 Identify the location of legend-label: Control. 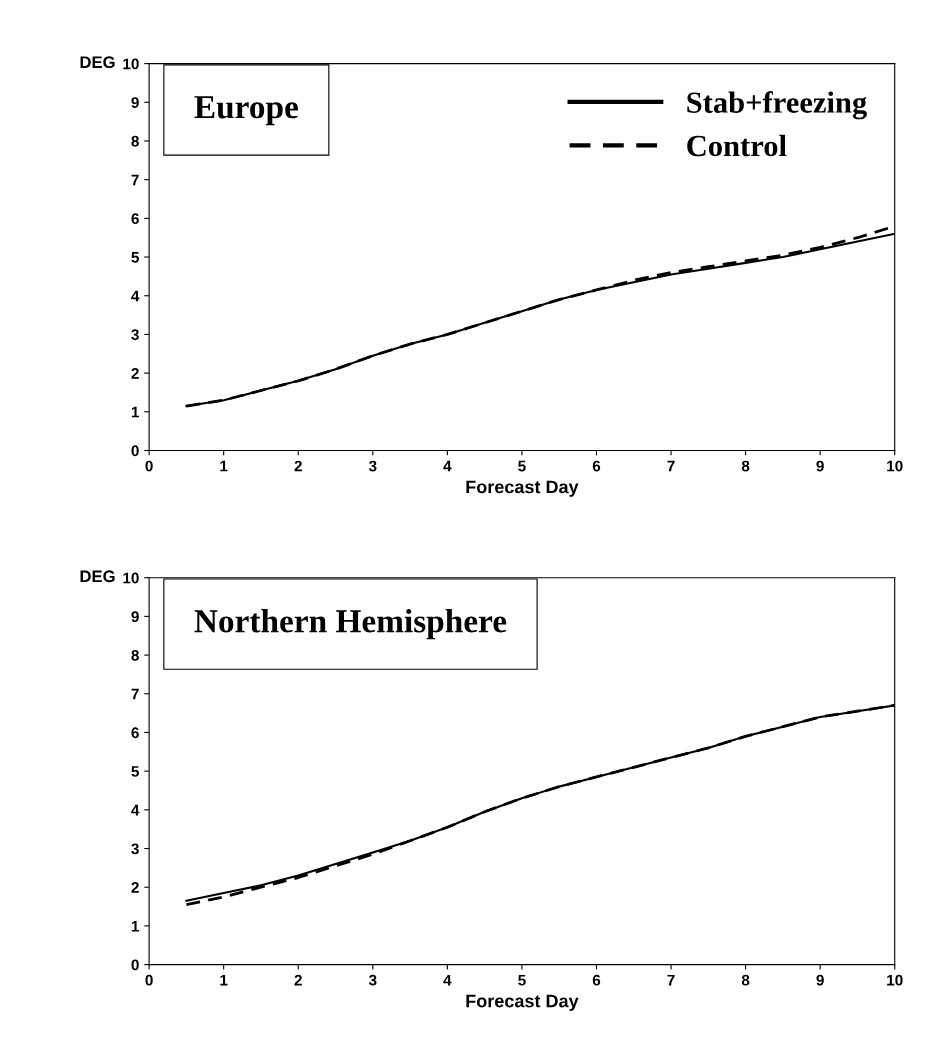
(737, 145).